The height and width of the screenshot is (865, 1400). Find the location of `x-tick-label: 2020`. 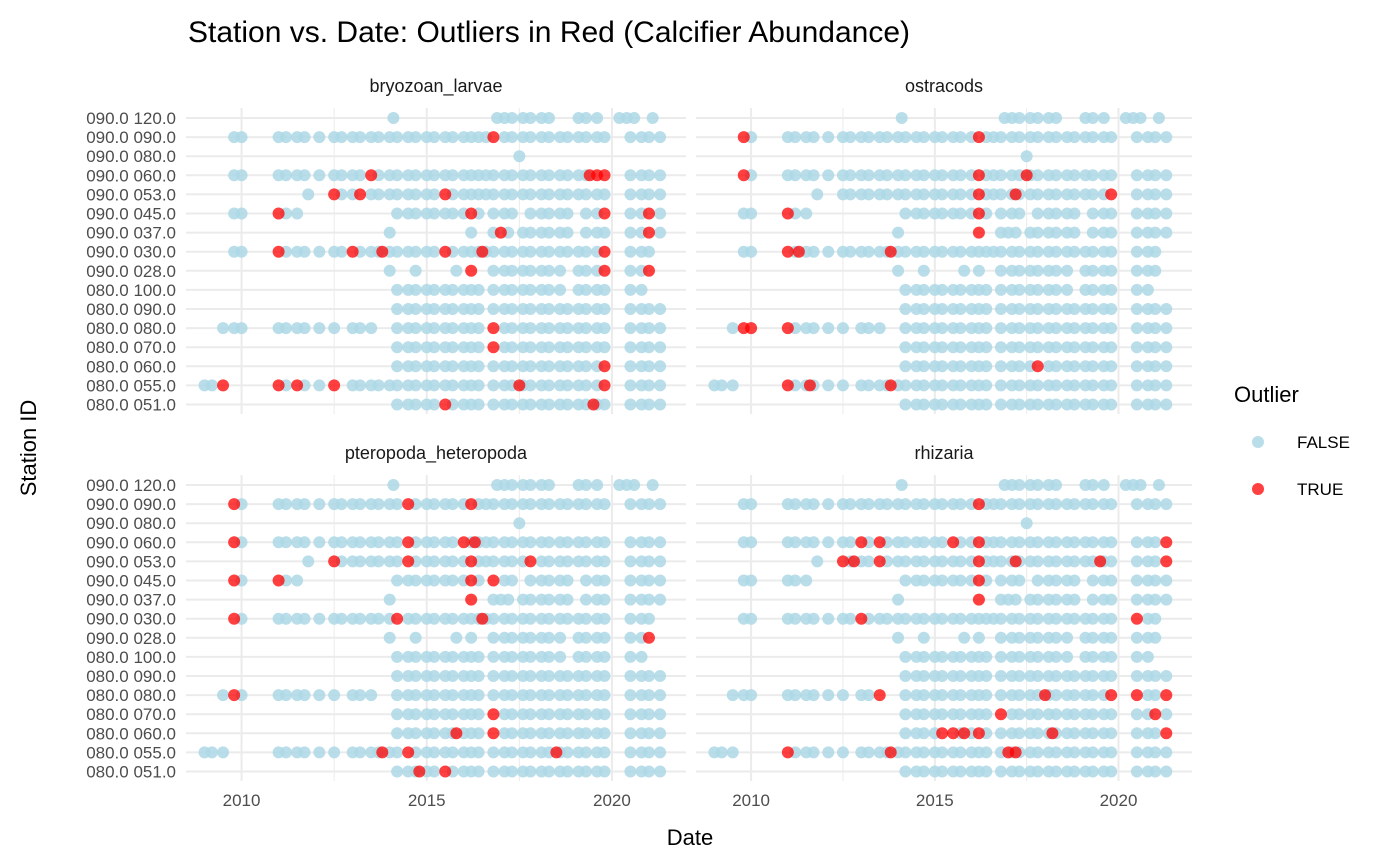

x-tick-label: 2020 is located at coordinates (612, 800).